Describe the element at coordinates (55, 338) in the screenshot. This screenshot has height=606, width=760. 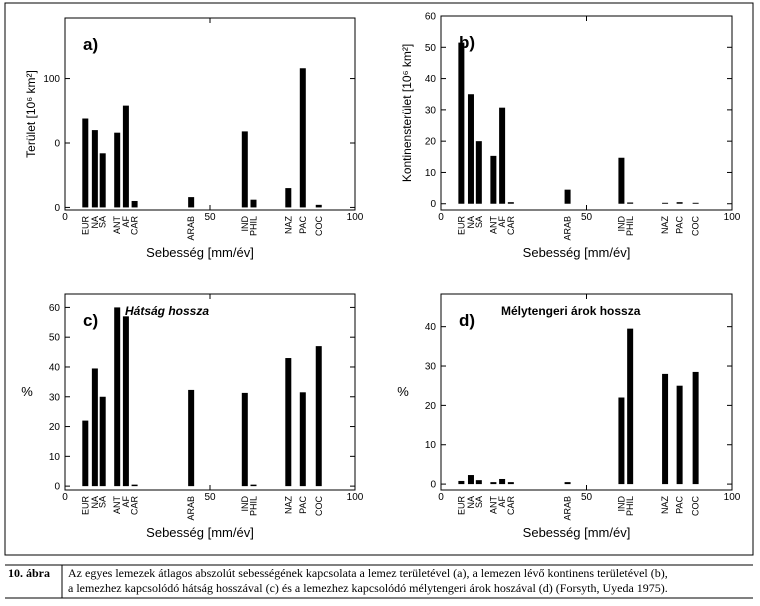
I see `y-tick-label: 50` at that location.